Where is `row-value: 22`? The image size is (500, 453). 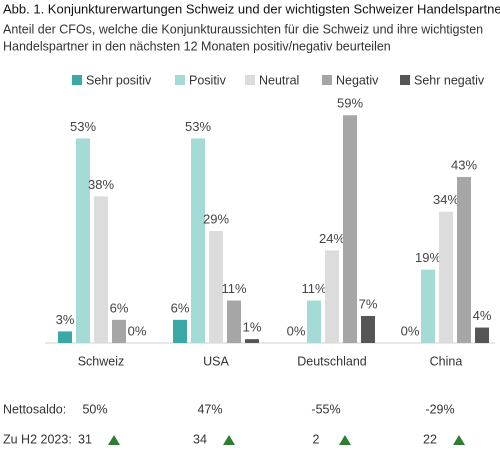 row-value: 22 is located at coordinates (430, 439).